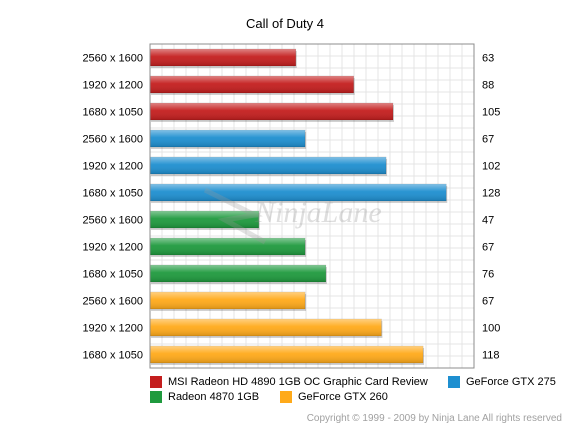 The width and height of the screenshot is (570, 431). I want to click on value-label: 63, so click(488, 59).